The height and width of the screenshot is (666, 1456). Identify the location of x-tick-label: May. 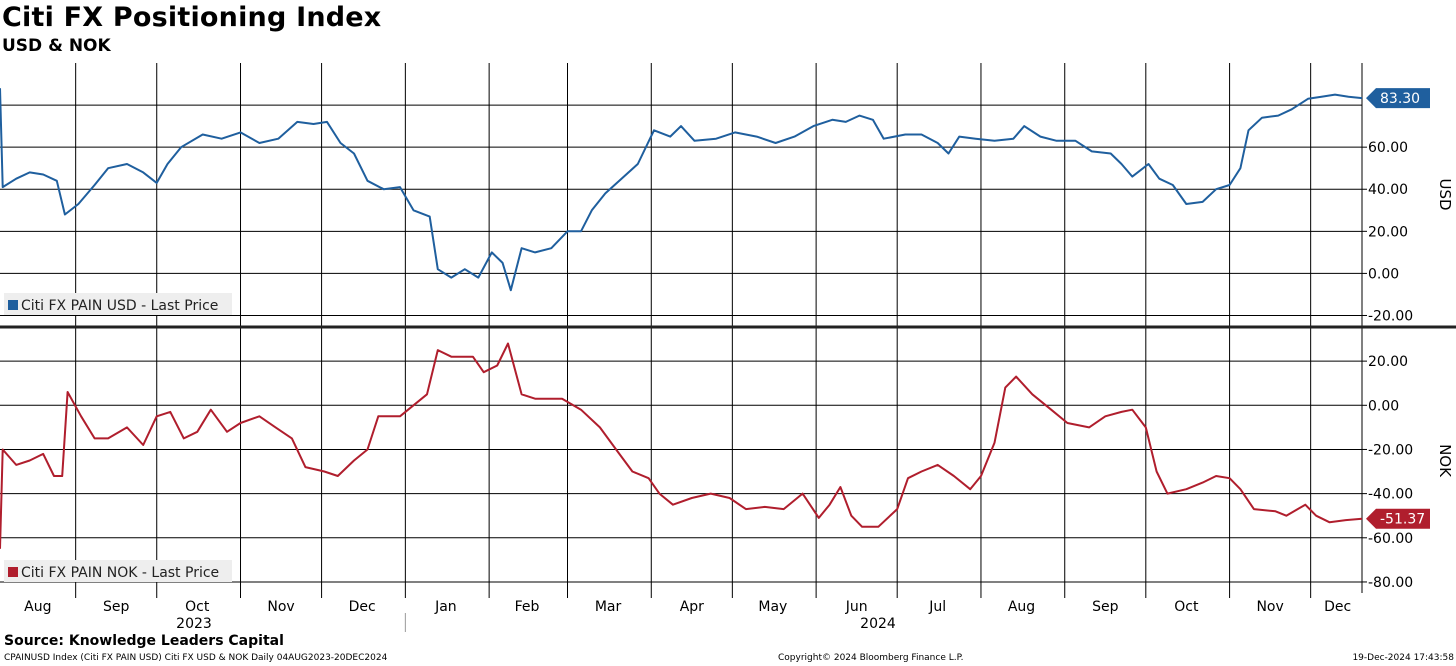
(772, 607).